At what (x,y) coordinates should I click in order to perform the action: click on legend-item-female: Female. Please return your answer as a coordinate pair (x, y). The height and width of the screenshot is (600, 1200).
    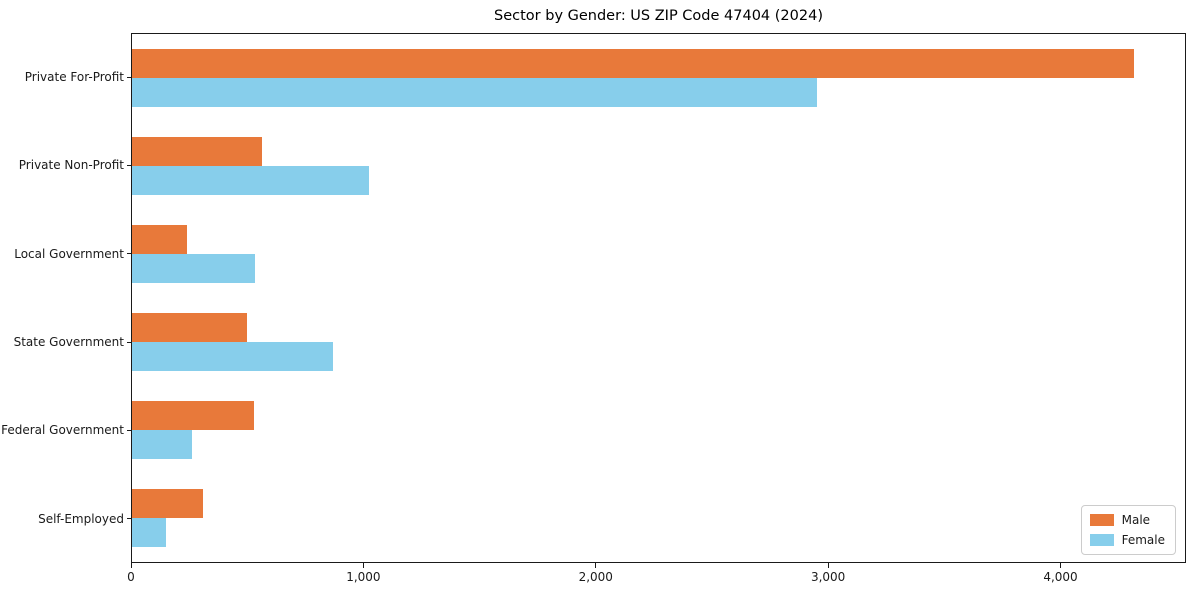
    Looking at the image, I should click on (1127, 540).